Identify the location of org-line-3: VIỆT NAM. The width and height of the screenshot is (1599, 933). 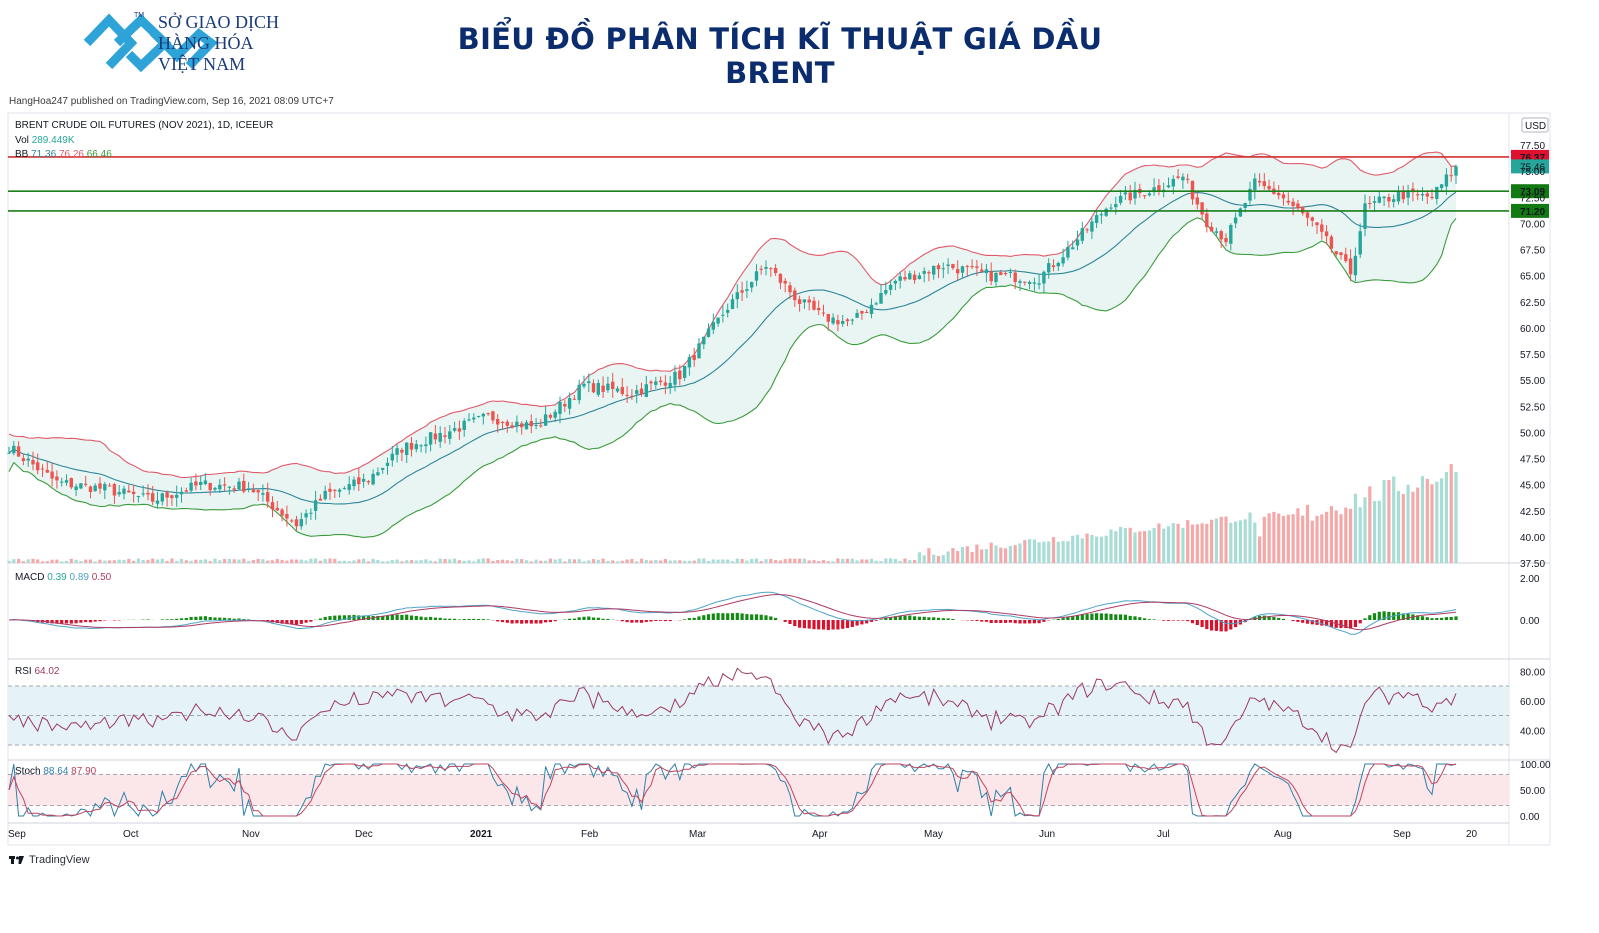
(202, 64).